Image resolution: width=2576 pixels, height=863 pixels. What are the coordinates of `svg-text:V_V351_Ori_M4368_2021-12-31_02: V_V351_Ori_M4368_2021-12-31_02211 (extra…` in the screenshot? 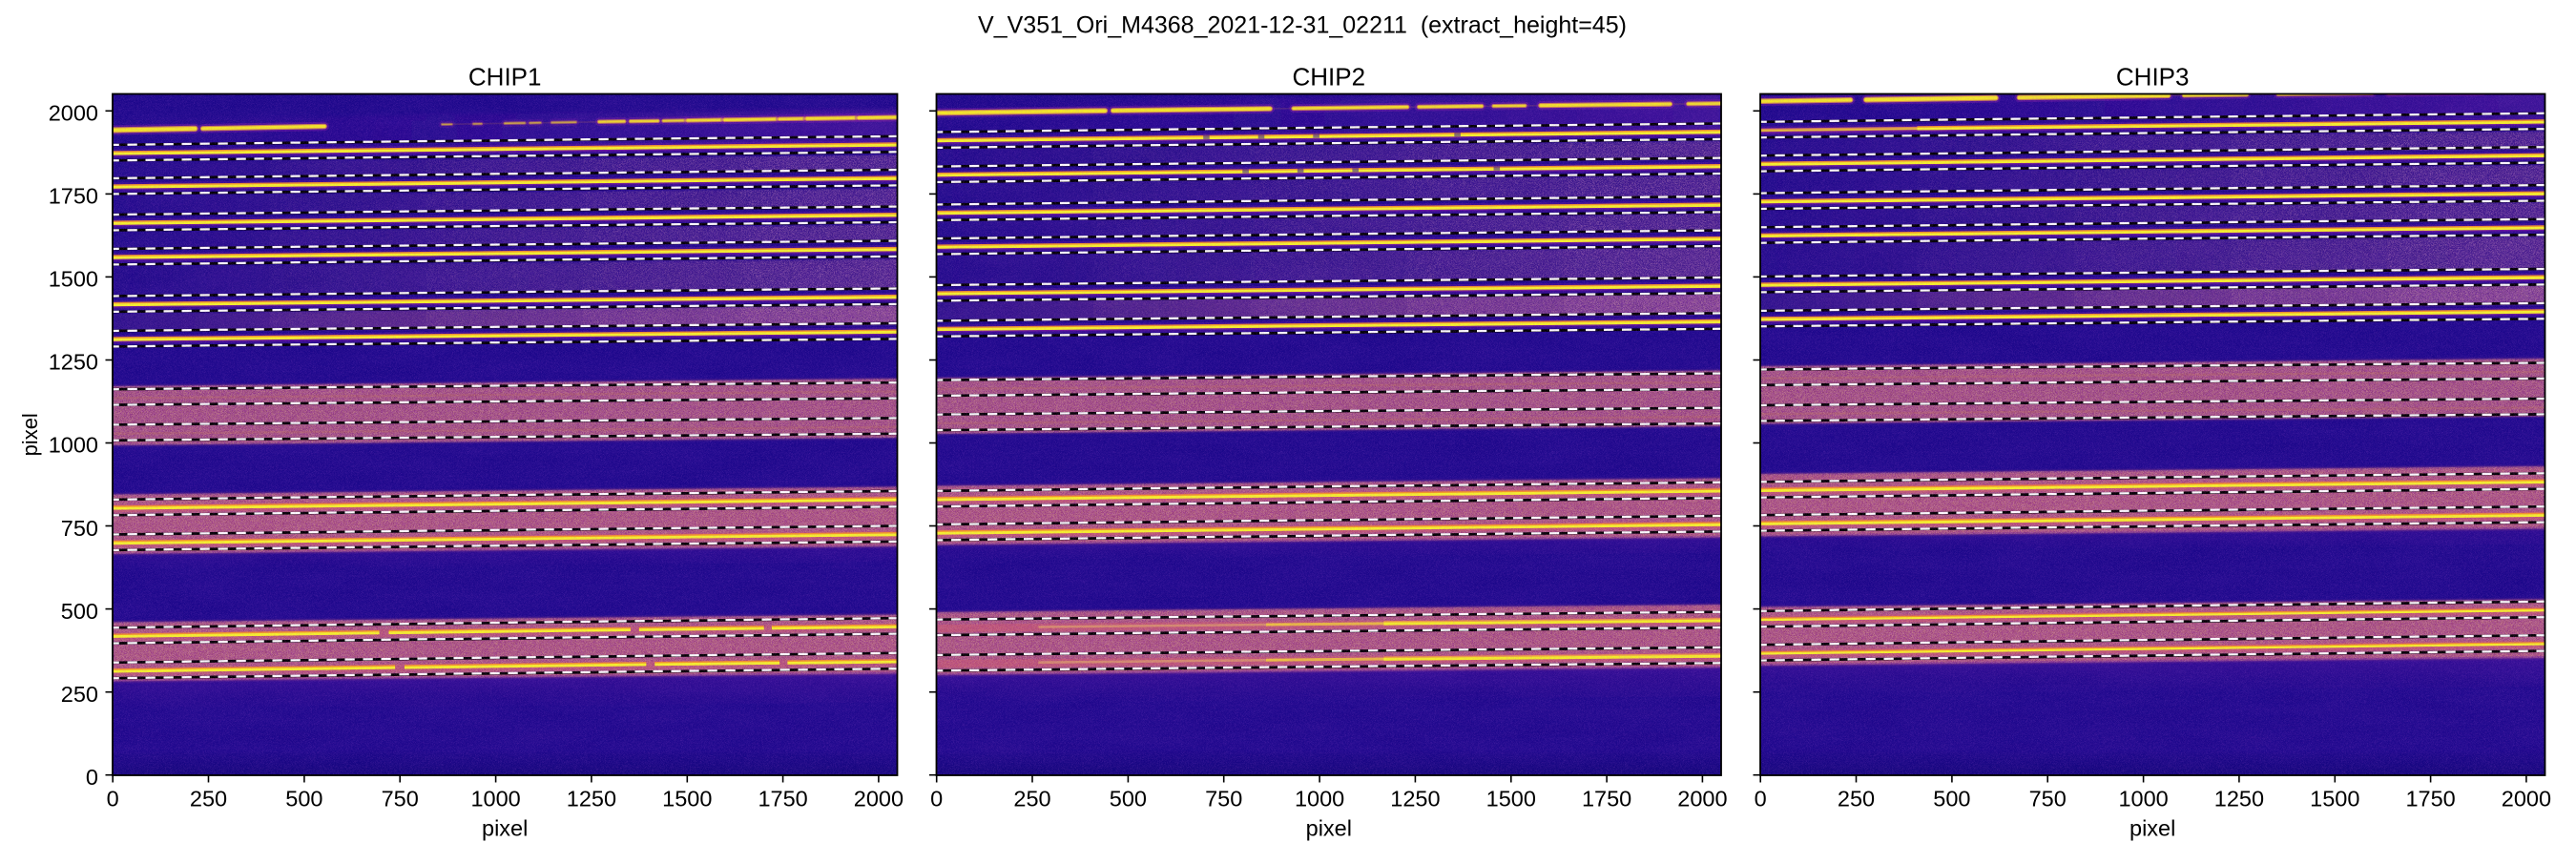 It's located at (1302, 25).